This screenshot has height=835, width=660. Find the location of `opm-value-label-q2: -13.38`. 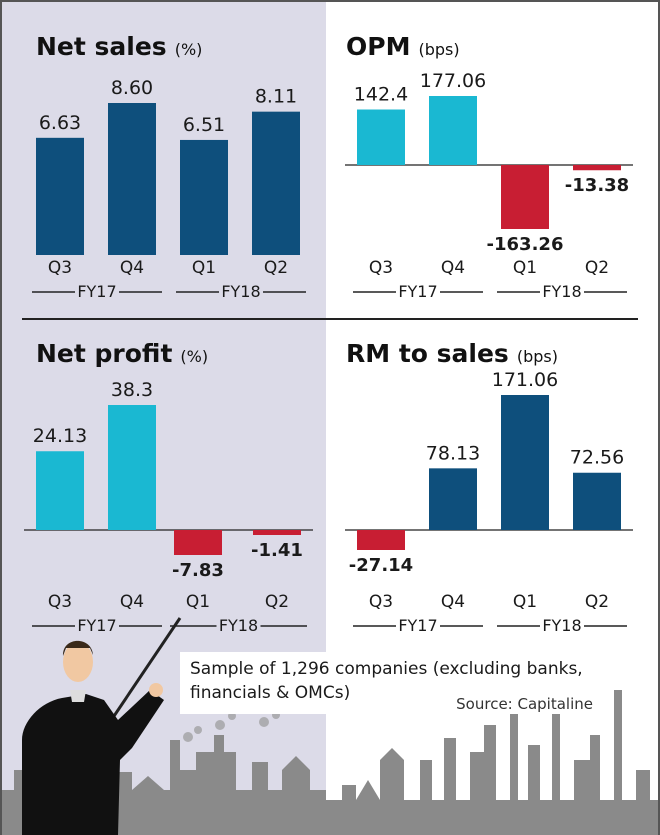

opm-value-label-q2: -13.38 is located at coordinates (597, 185).